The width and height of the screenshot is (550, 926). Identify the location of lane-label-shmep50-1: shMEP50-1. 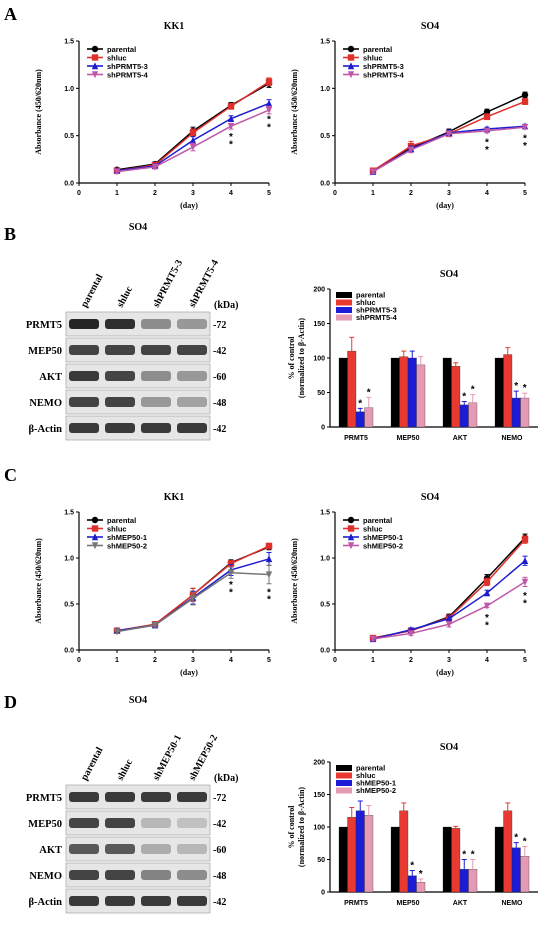
(167, 757).